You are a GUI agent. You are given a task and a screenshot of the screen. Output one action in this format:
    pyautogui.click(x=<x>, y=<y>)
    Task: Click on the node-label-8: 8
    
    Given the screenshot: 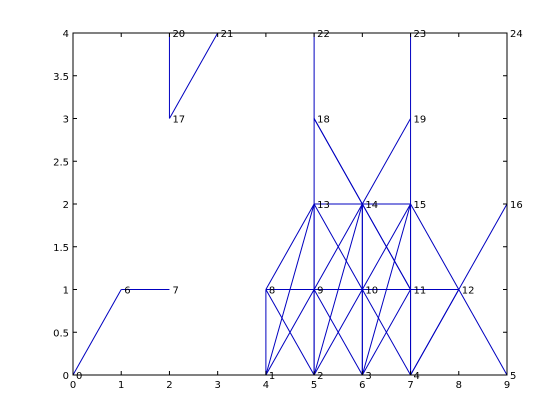 What is the action you would take?
    pyautogui.click(x=272, y=291)
    